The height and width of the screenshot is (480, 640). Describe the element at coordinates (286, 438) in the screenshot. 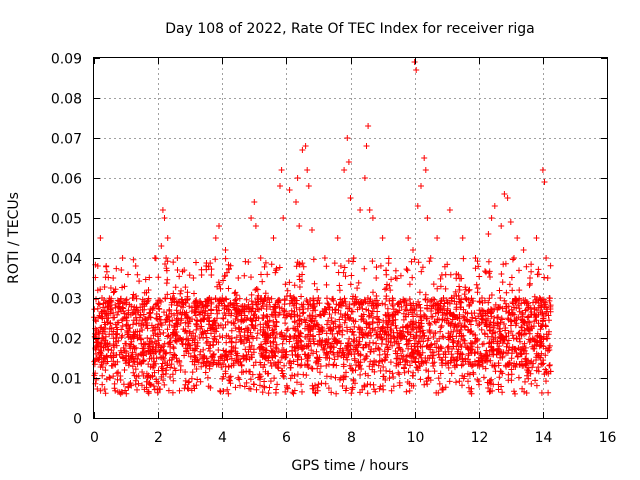

I see `x-tick-label: 6` at that location.